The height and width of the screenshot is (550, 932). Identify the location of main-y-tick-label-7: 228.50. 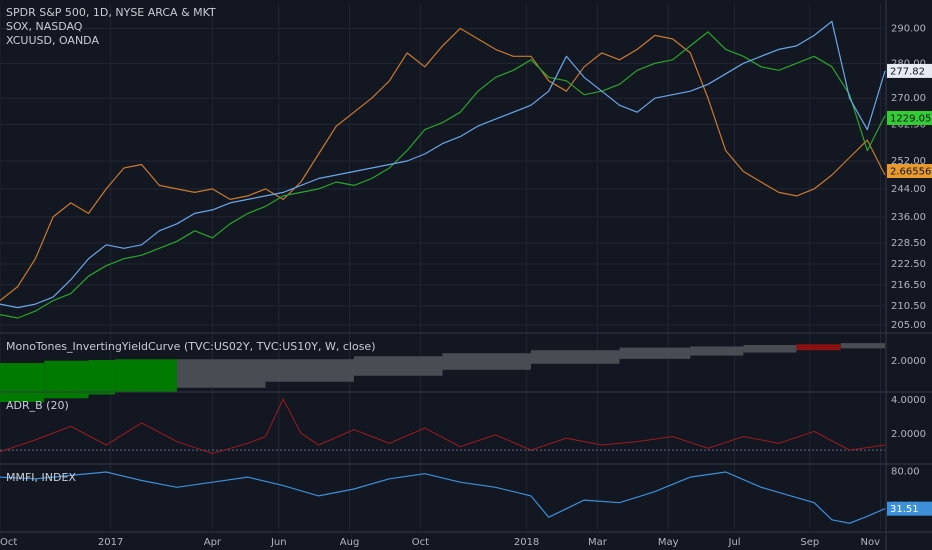
(908, 243).